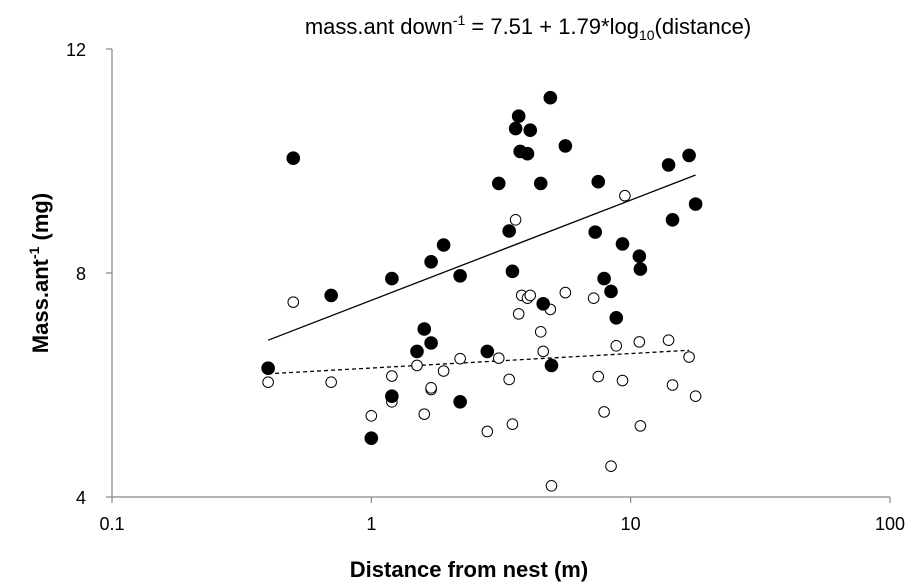  I want to click on chart-title-middle: = 7.51 + 1.79*log, so click(552, 26).